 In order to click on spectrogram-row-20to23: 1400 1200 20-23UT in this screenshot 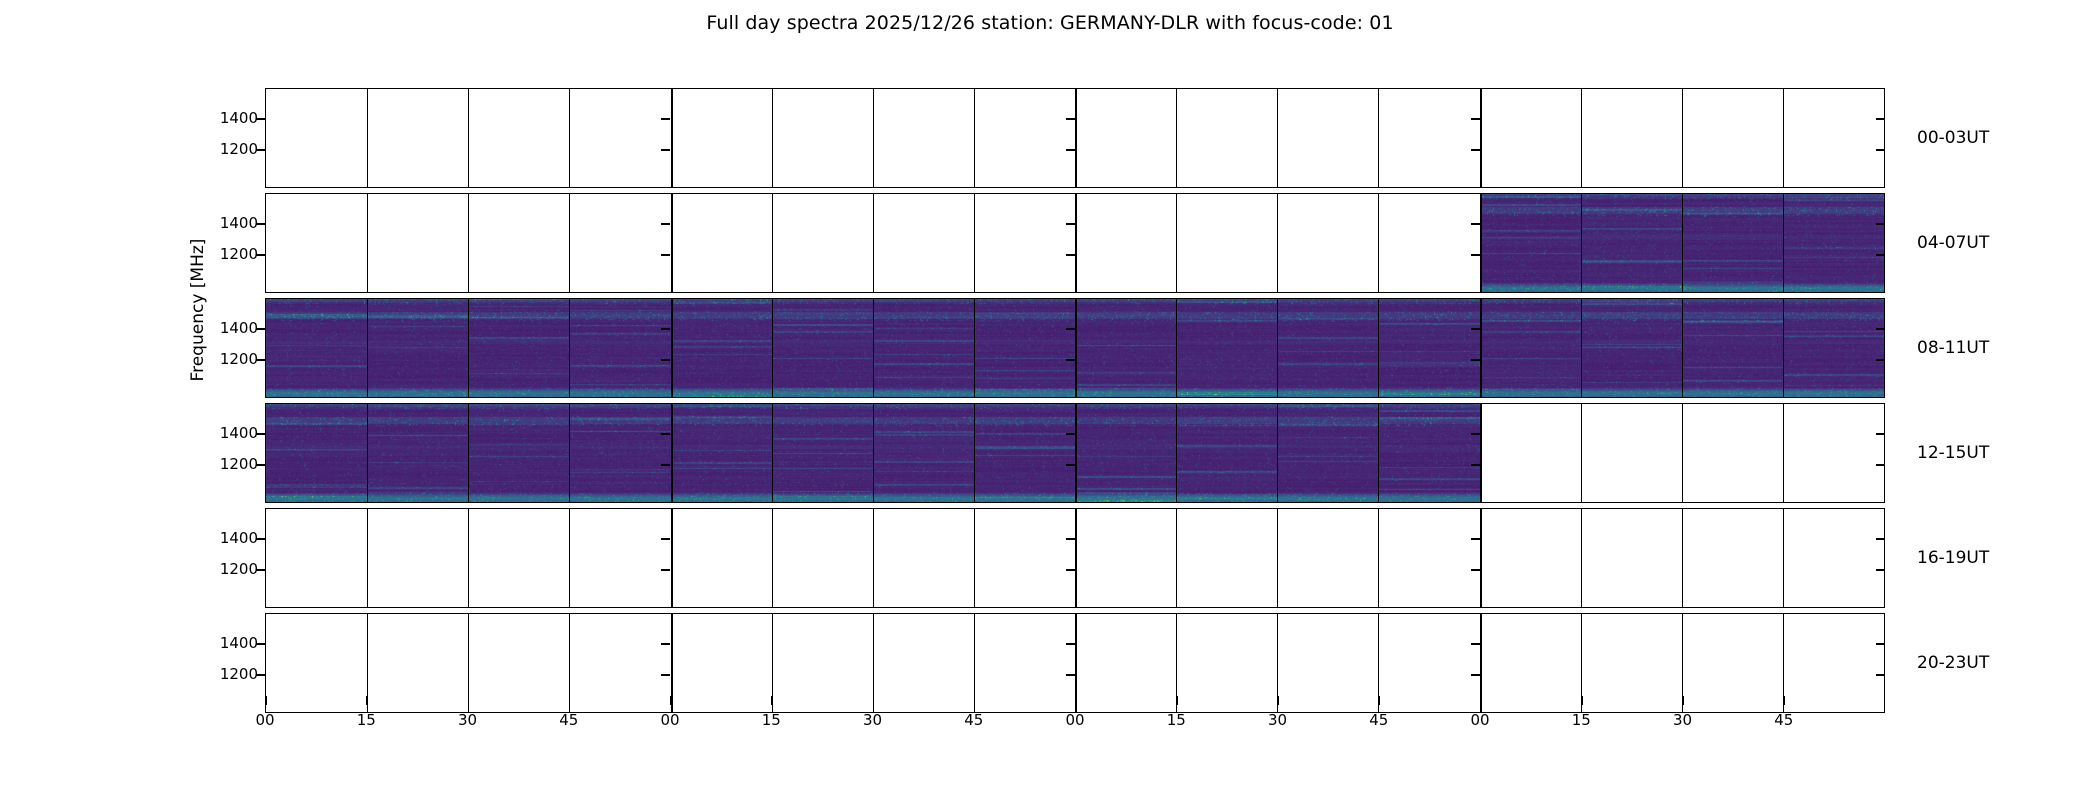, I will do `click(1104, 663)`.